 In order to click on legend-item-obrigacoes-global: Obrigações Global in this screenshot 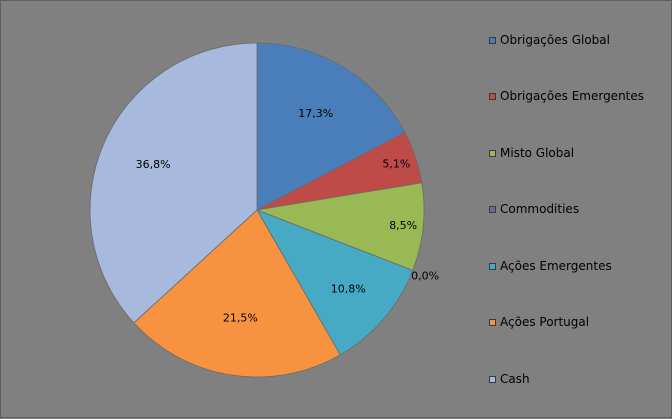, I will do `click(549, 40)`.